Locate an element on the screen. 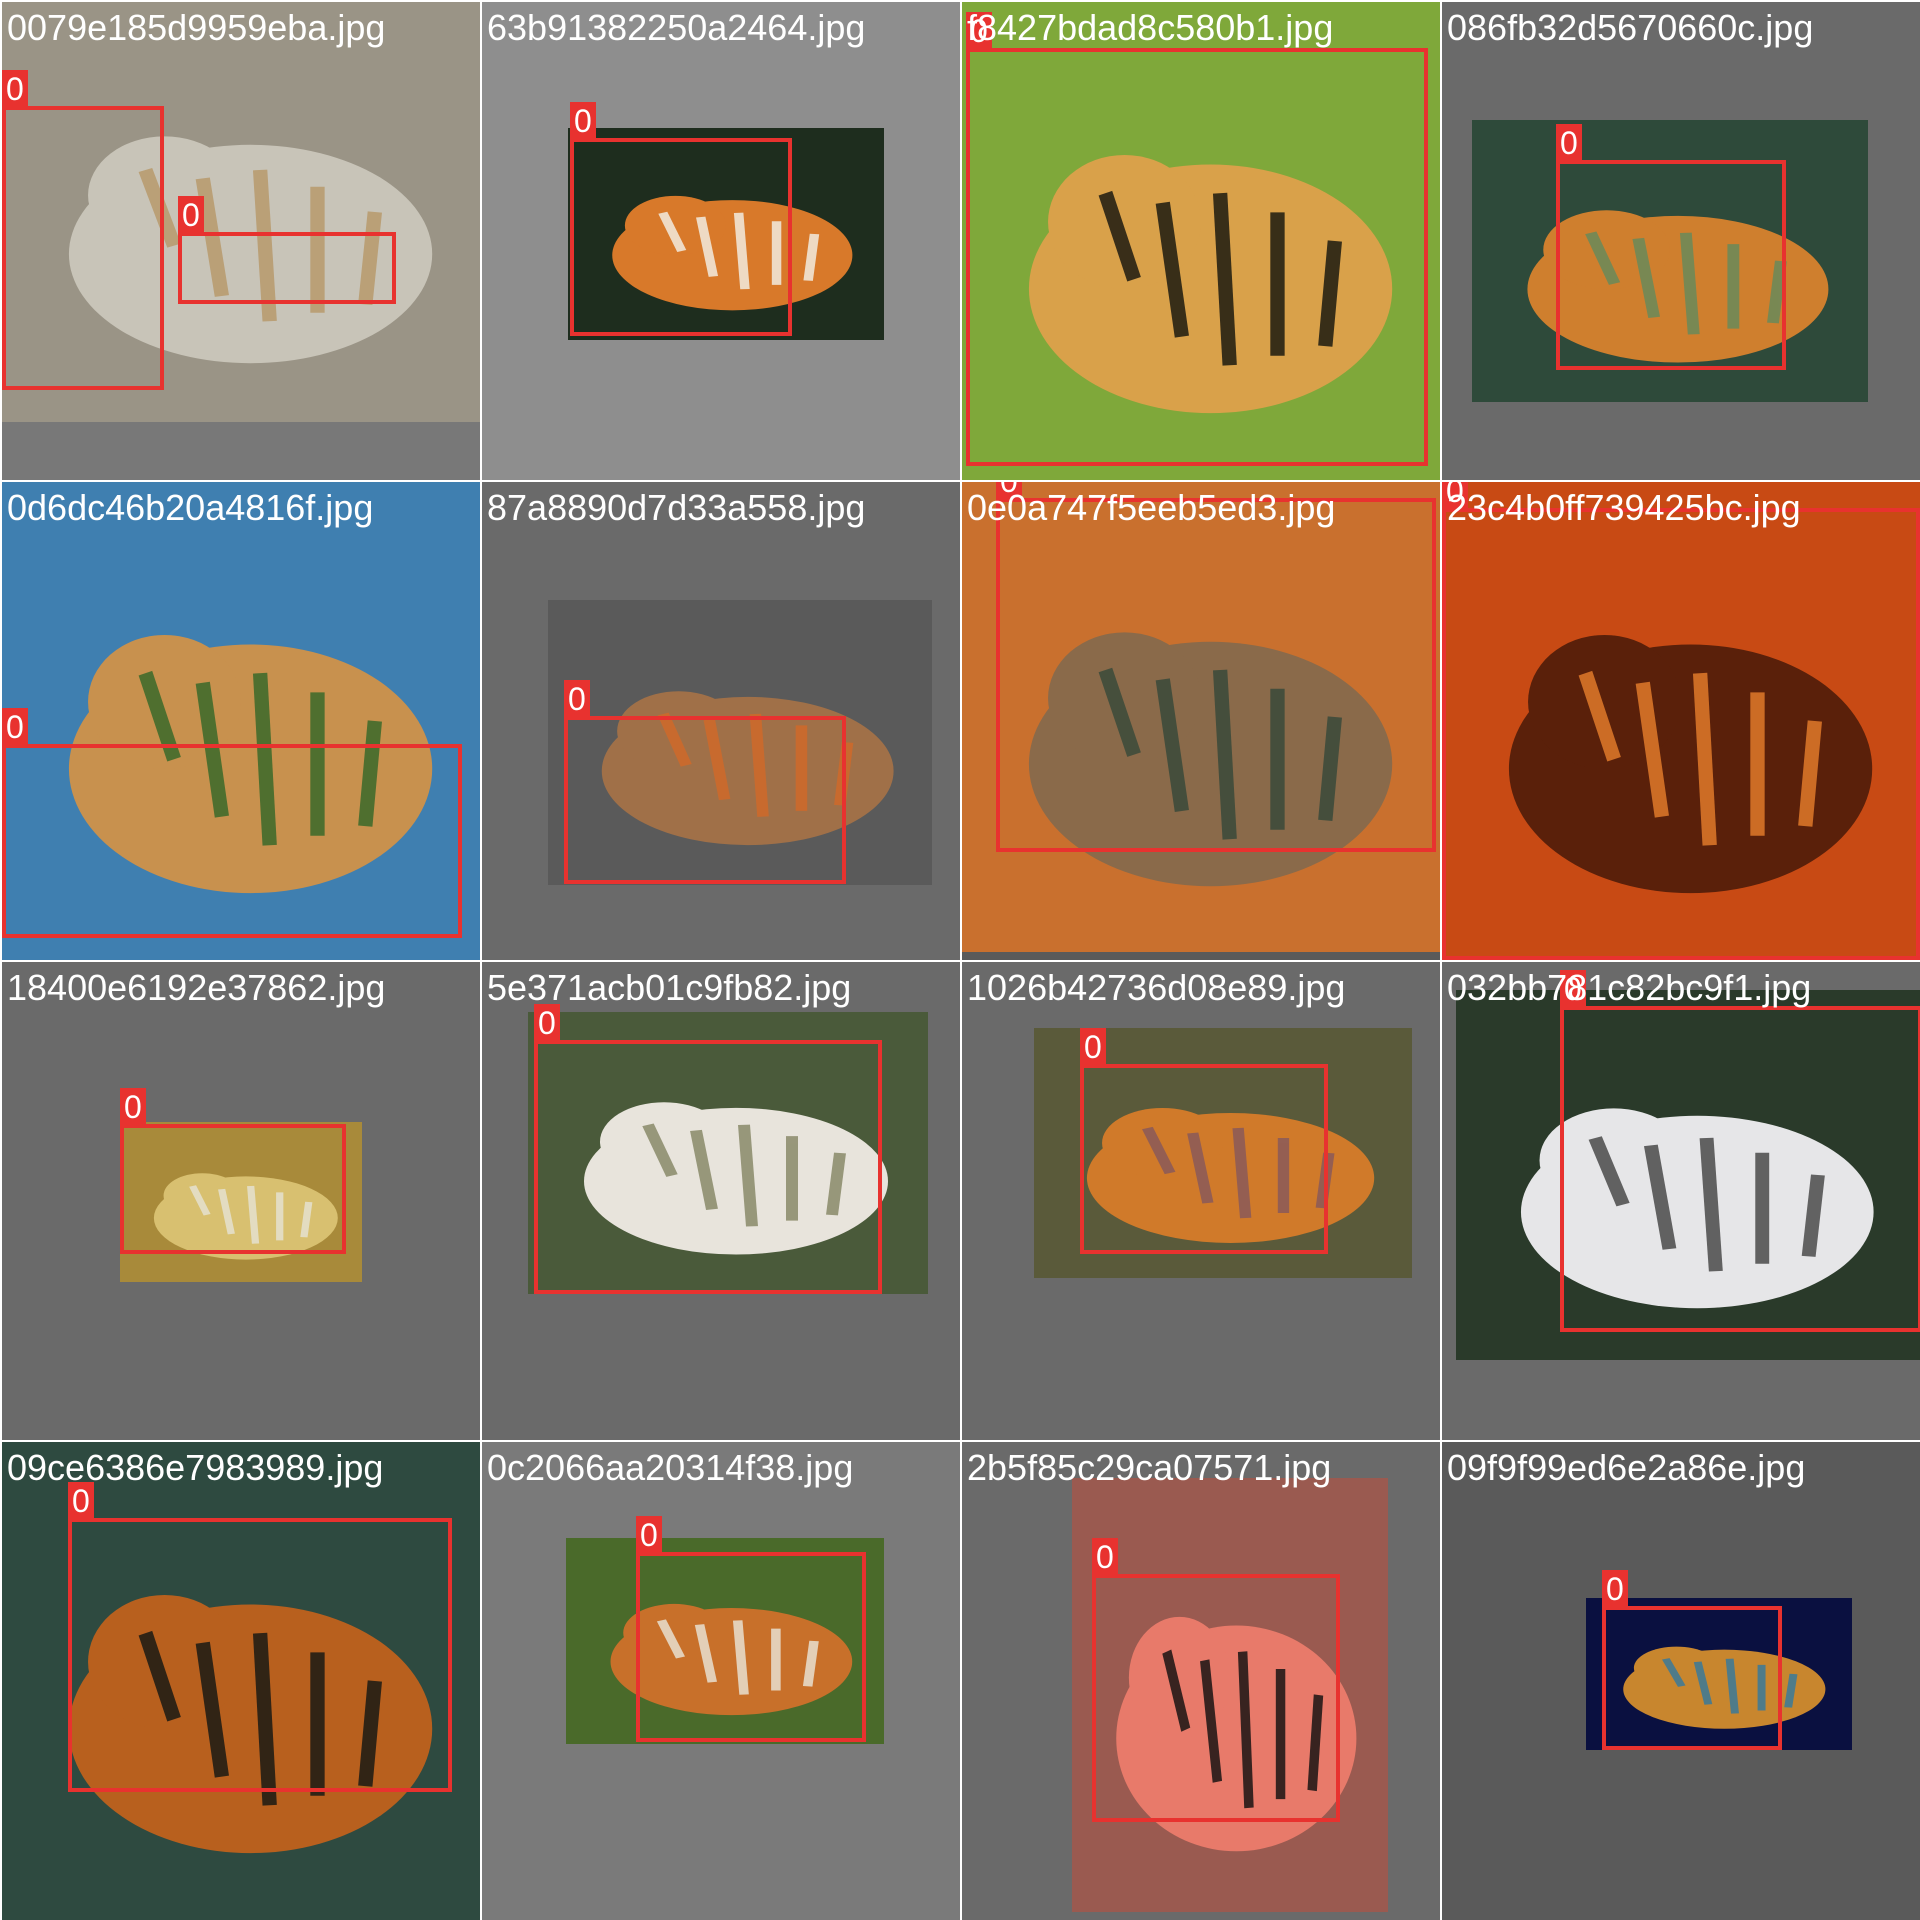 The width and height of the screenshot is (1920, 1920). grid-tile: 0 1026b42736d08e89.jpg is located at coordinates (1201, 1201).